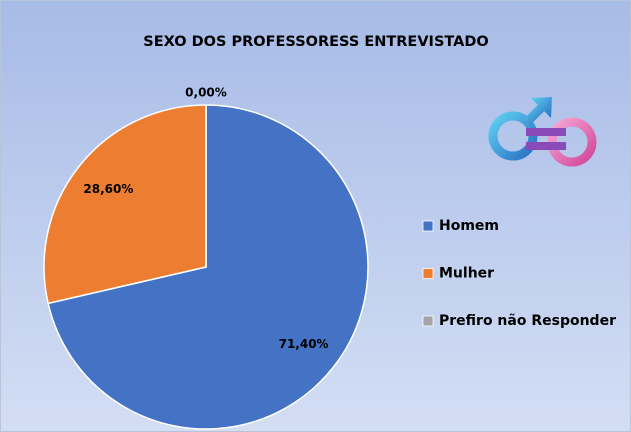 The image size is (631, 432). I want to click on pie-slice, so click(125, 204).